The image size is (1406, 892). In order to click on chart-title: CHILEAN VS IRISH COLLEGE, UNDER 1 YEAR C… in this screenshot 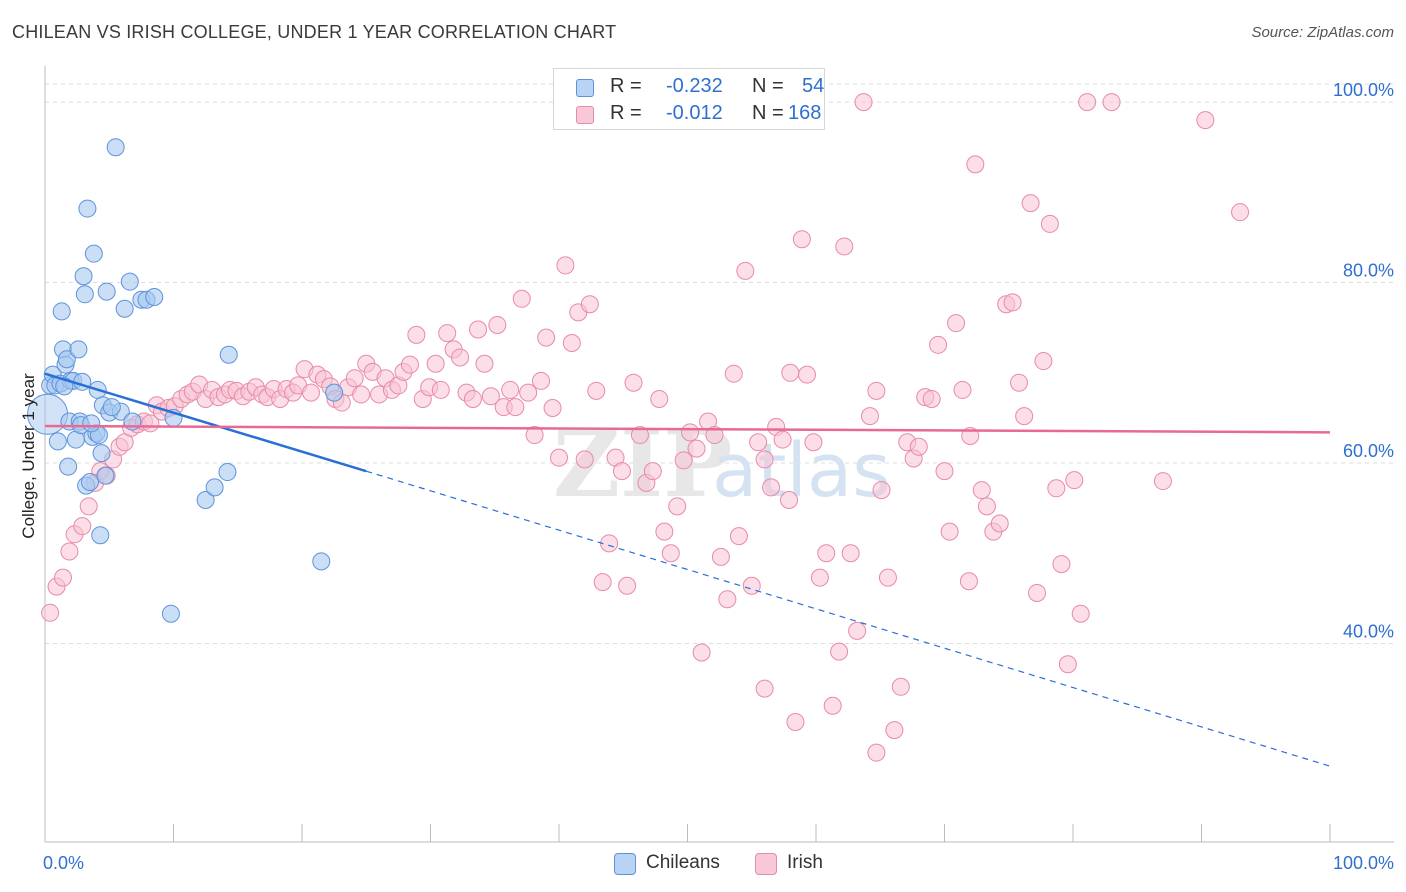, I will do `click(314, 32)`.